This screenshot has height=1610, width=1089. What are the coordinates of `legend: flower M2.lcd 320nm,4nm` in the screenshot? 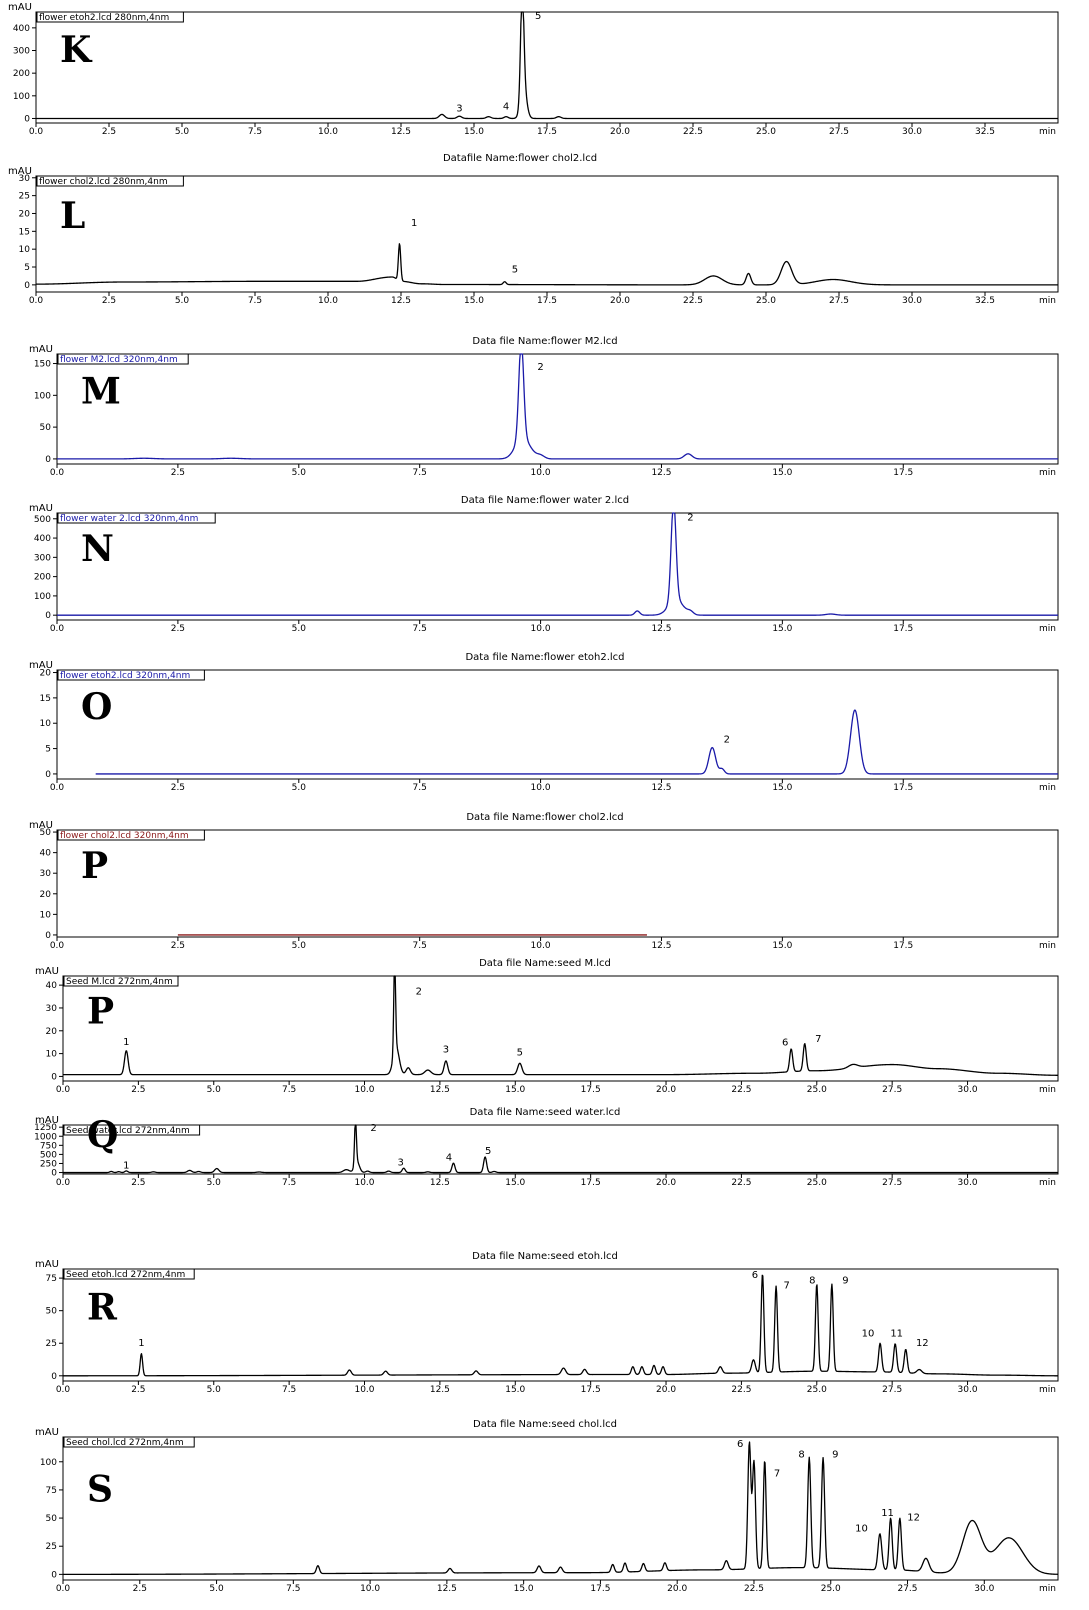 It's located at (123, 359).